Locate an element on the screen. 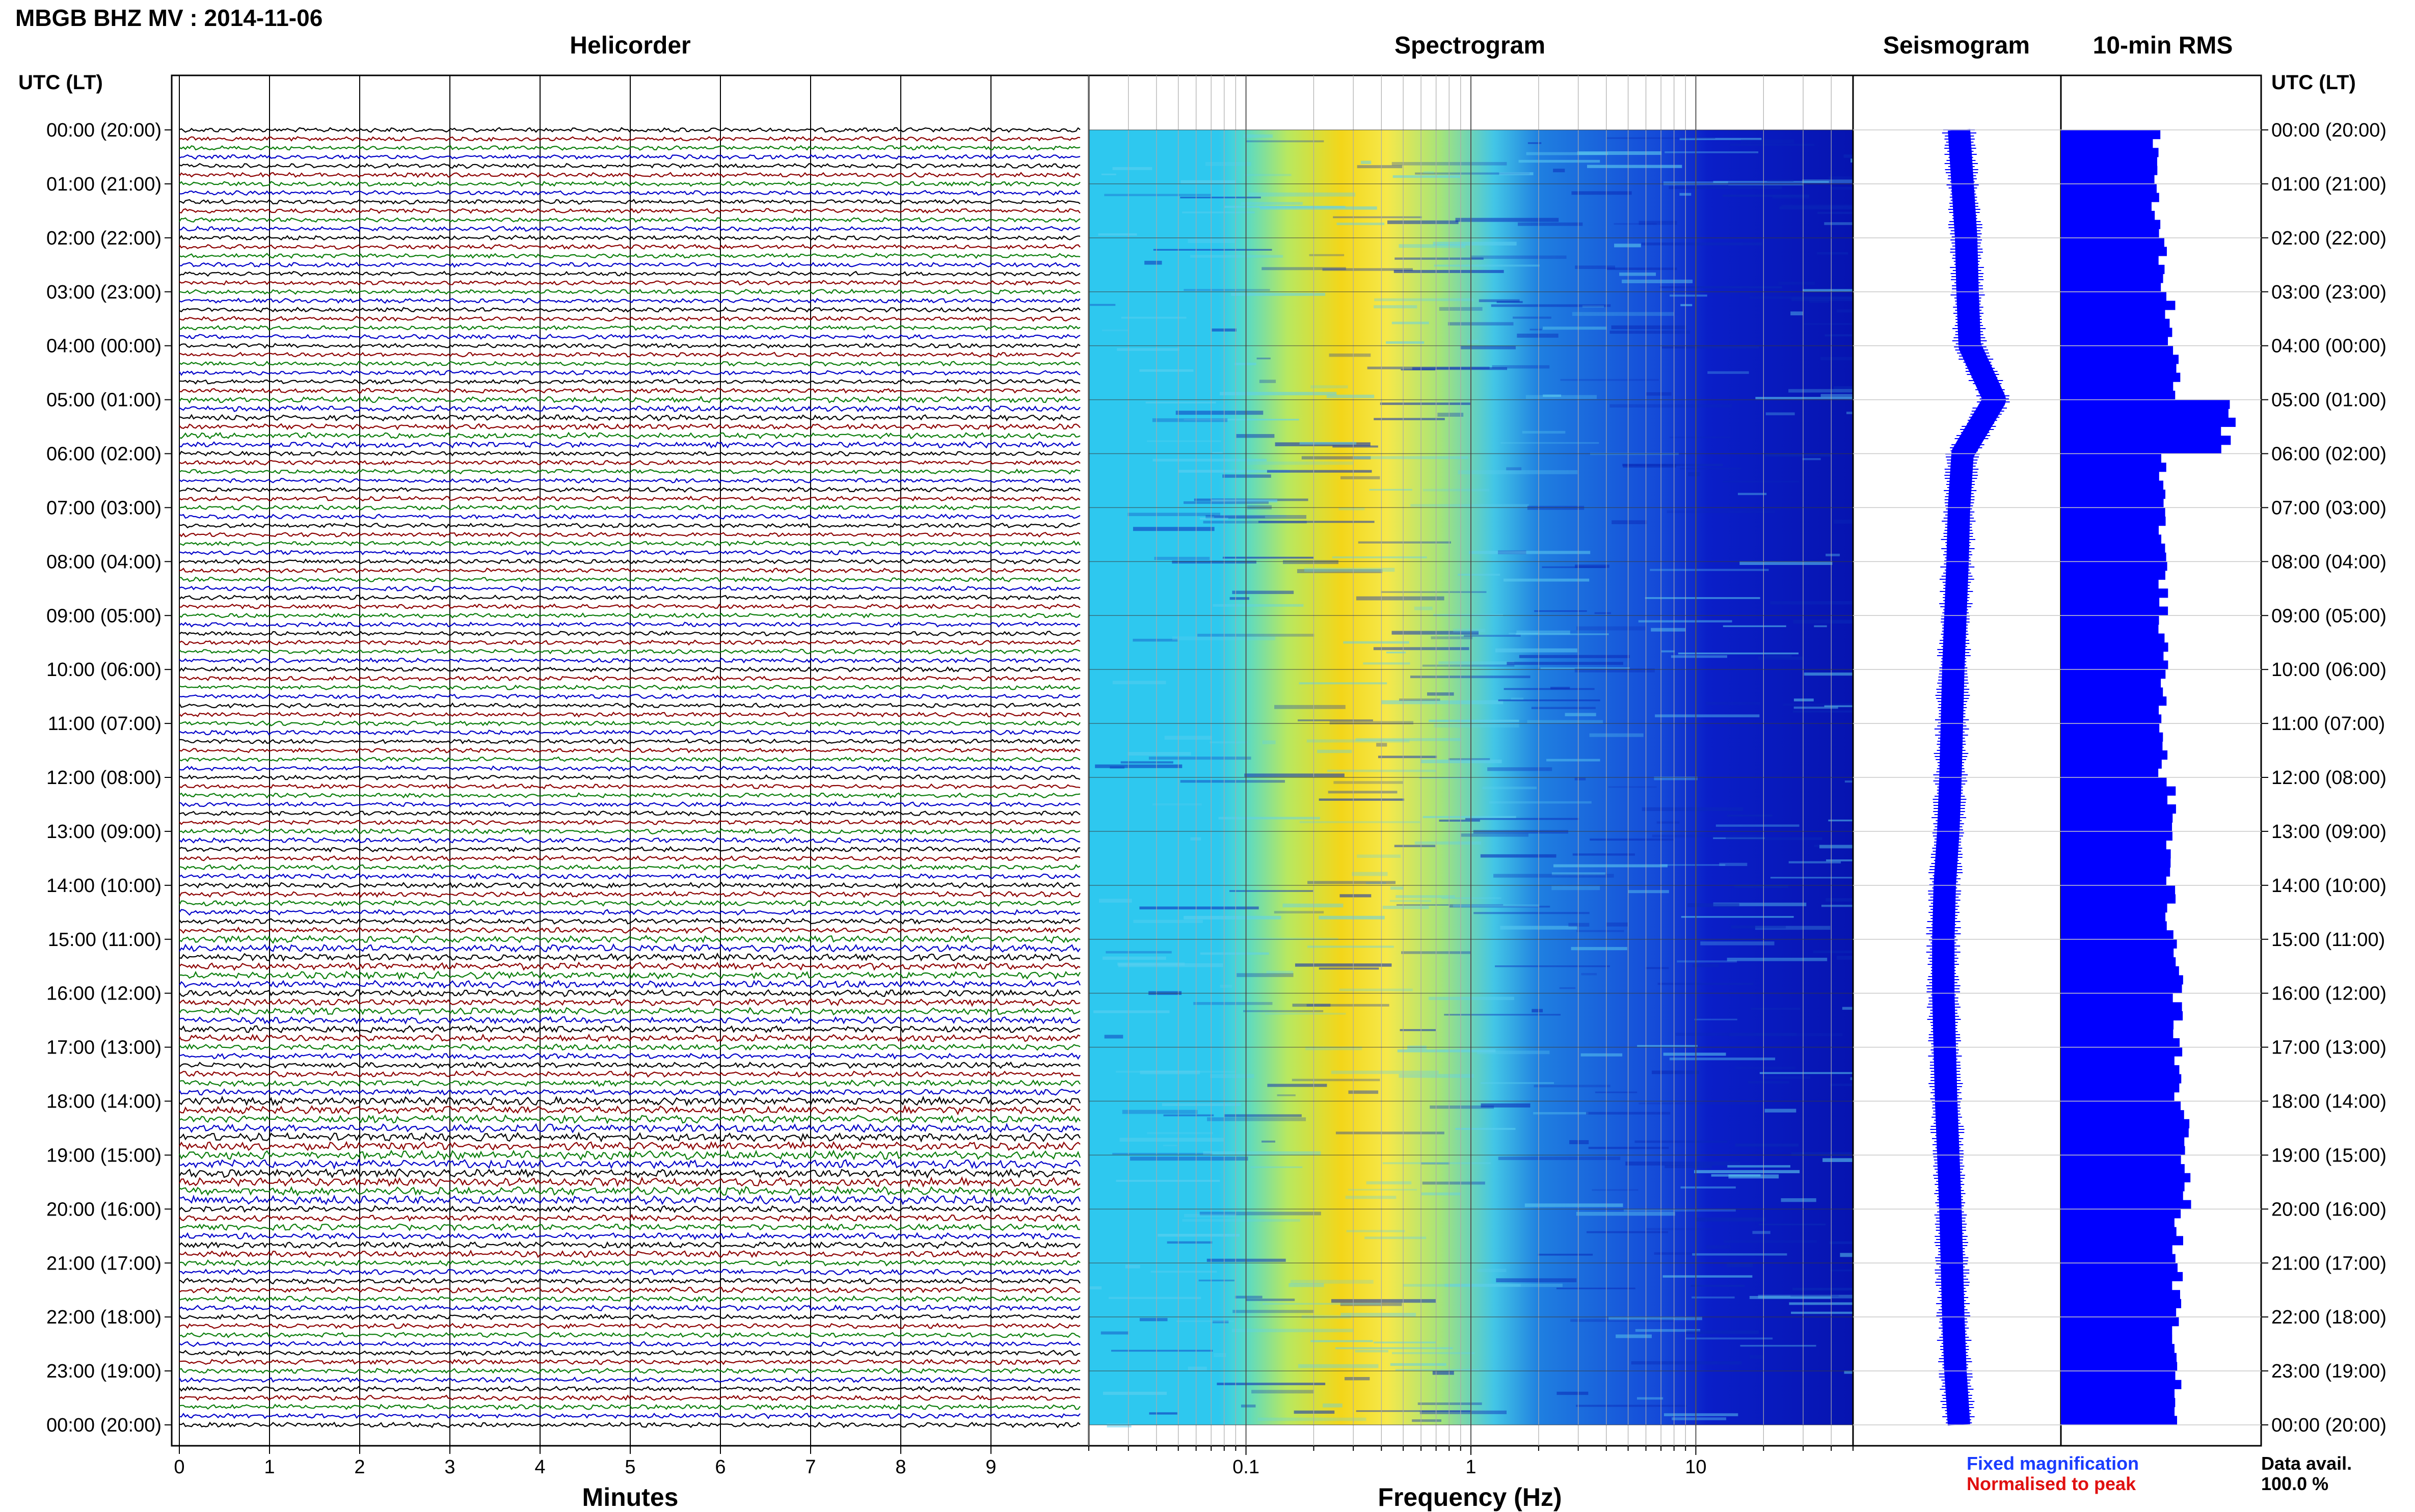  data-avail-value: 100.0 % is located at coordinates (2295, 1483).